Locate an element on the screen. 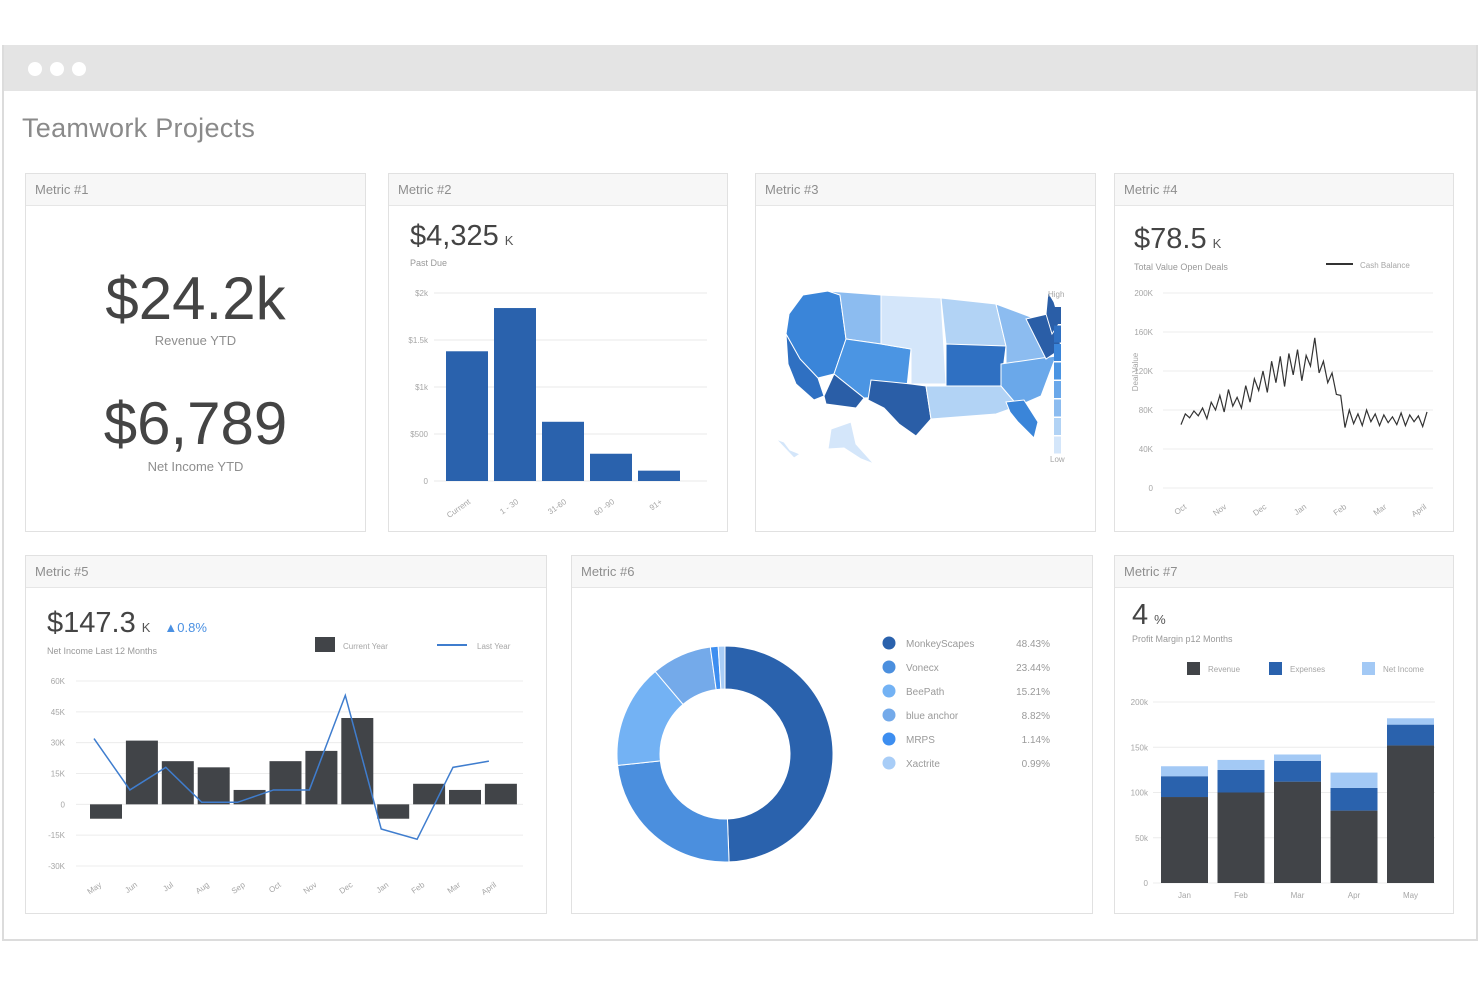 The height and width of the screenshot is (987, 1480). map-region-southwest is located at coordinates (844, 391).